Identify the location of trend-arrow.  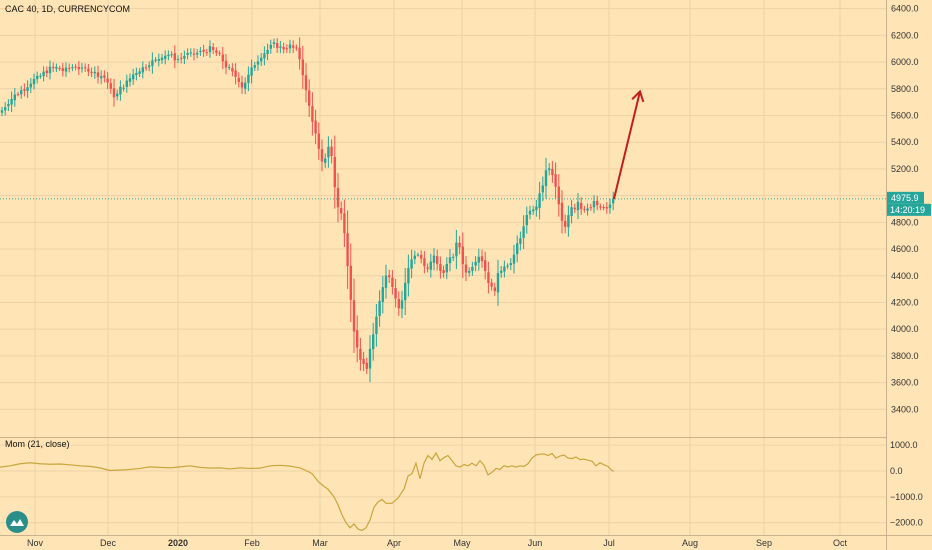
(629, 144).